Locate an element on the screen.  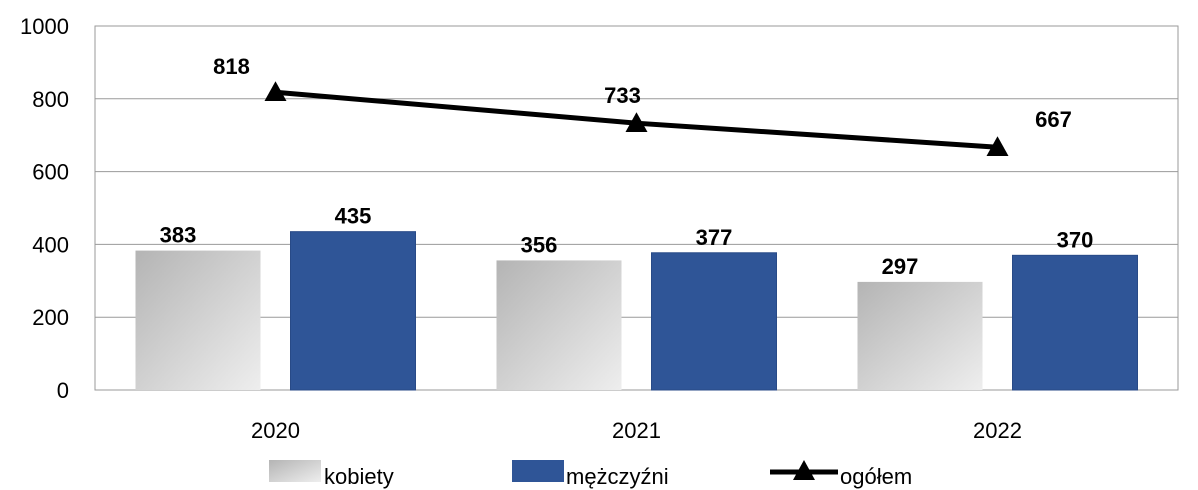
y-tick-label: 400 is located at coordinates (50, 244).